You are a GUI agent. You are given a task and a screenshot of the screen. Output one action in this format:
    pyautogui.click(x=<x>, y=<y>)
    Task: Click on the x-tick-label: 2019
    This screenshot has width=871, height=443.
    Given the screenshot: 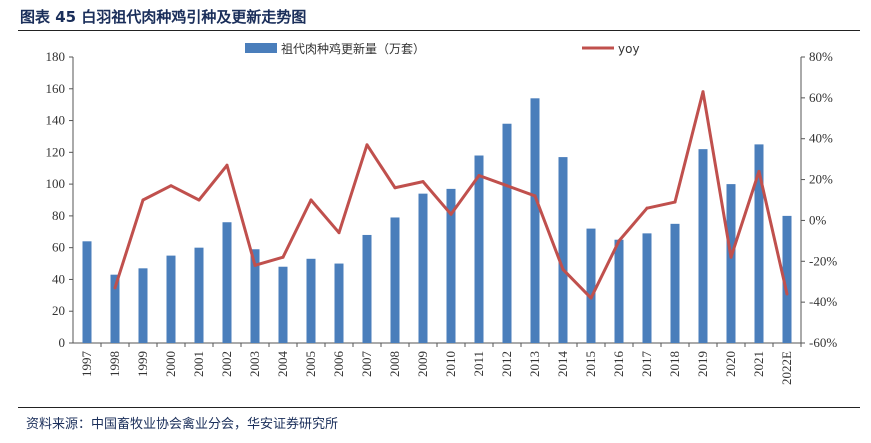 What is the action you would take?
    pyautogui.click(x=702, y=364)
    